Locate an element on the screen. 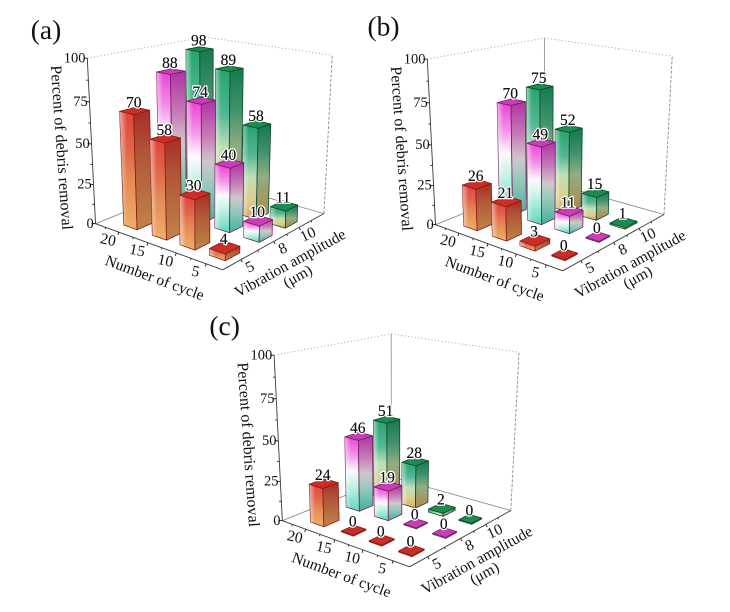 The image size is (730, 612). svg-text: 3 is located at coordinates (534, 231).